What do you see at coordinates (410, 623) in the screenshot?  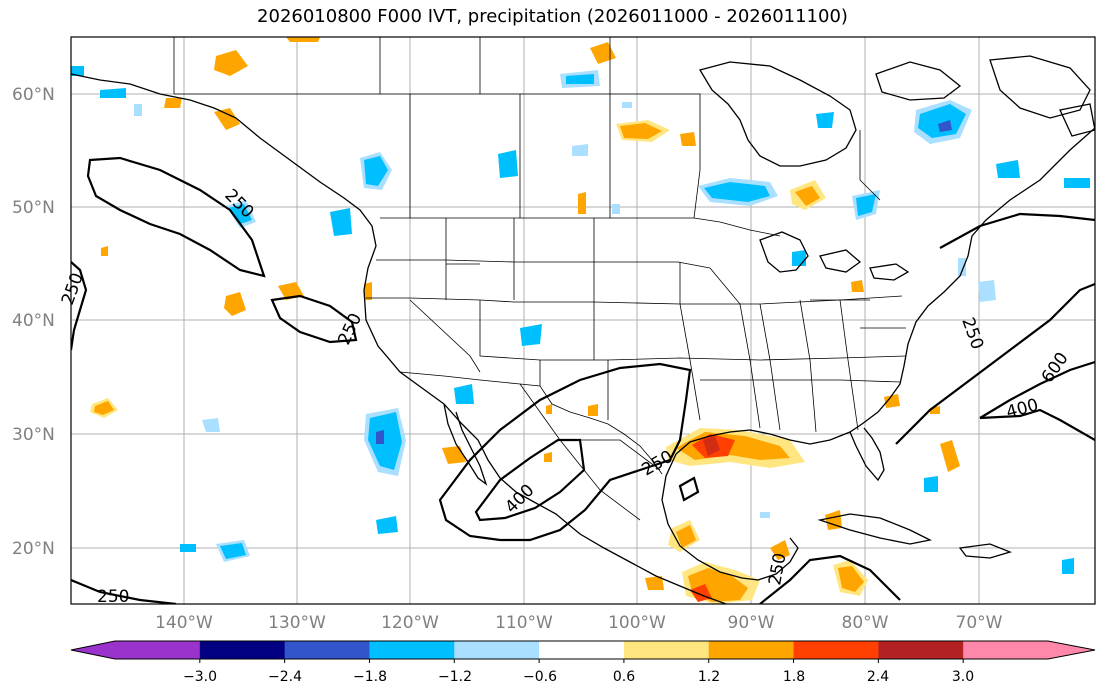 I see `lon-label: 120°W` at bounding box center [410, 623].